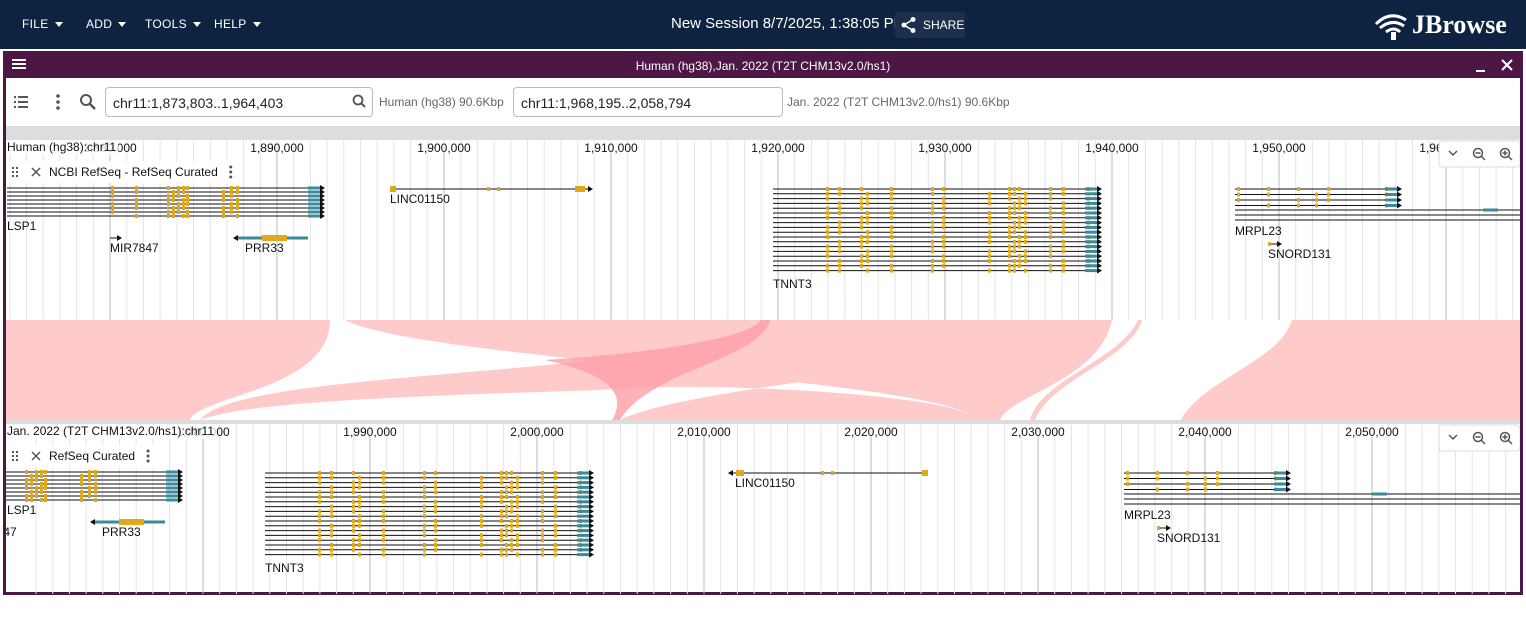  I want to click on location-input: chr11:1,873,803..1,964,403, so click(239, 102).